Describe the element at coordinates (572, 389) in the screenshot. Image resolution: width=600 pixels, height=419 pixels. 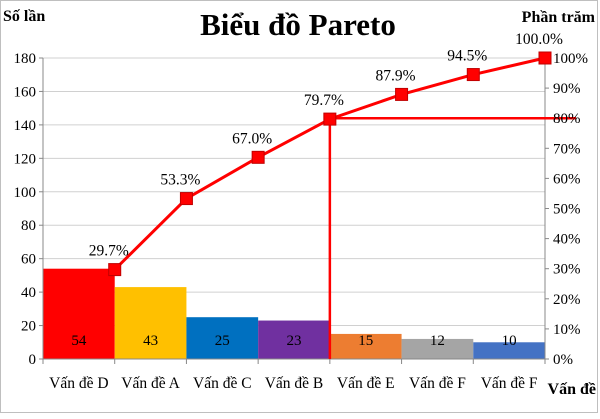
I see `x-axis-title: Vấn đề` at that location.